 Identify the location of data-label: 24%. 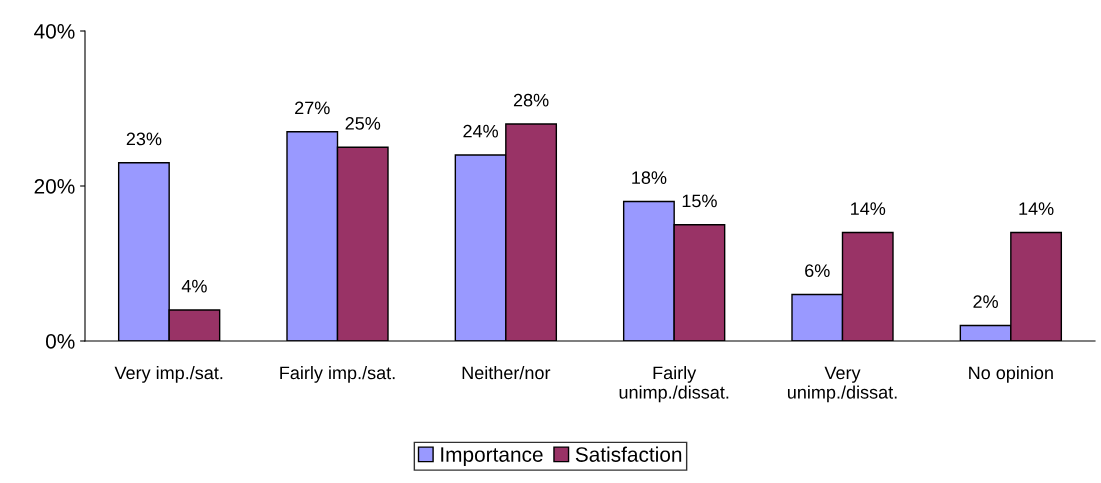
(481, 131).